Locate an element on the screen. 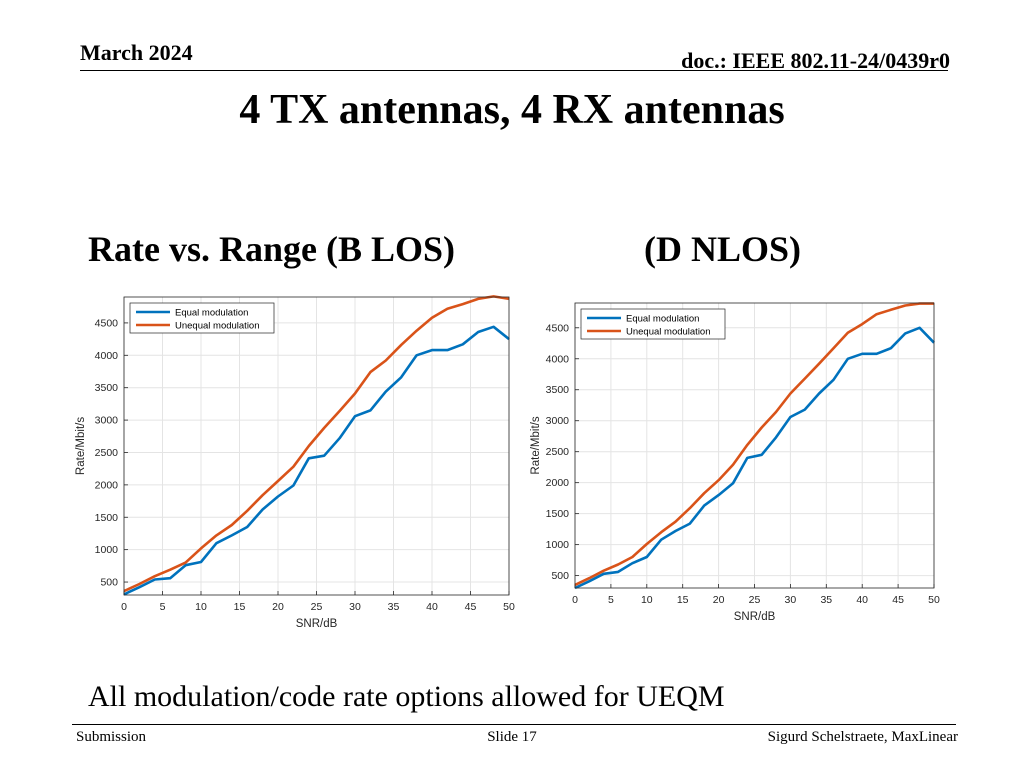 The image size is (1024, 768). header-date: March 2024 is located at coordinates (136, 52).